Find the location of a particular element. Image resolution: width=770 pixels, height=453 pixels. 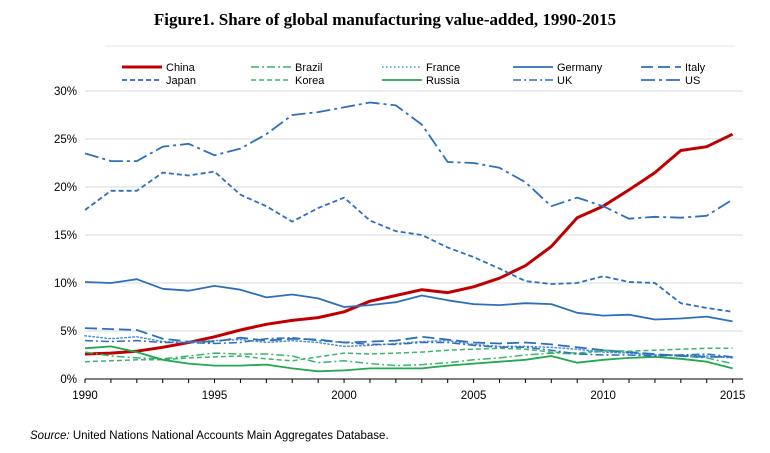

series-line-germany is located at coordinates (408, 300).